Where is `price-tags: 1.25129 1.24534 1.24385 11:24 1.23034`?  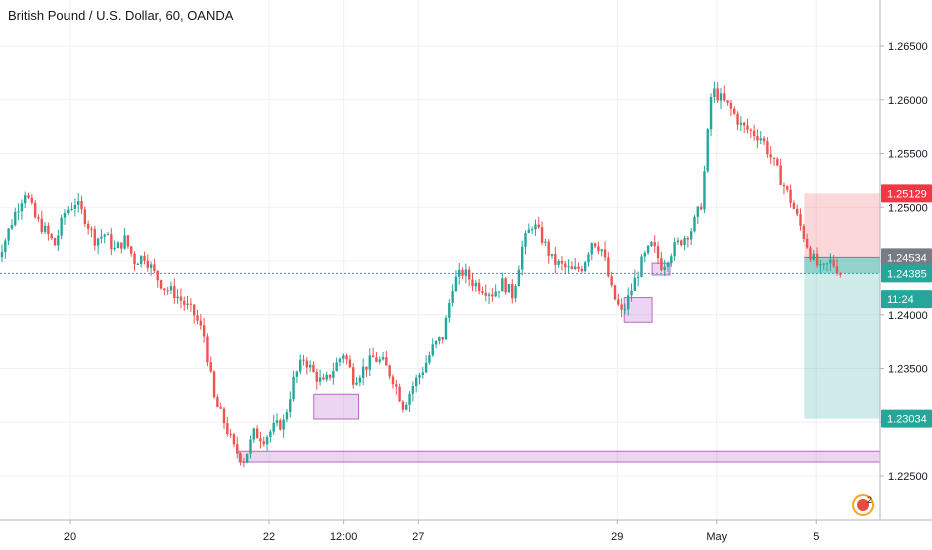
price-tags: 1.25129 1.24534 1.24385 11:24 1.23034 is located at coordinates (906, 306).